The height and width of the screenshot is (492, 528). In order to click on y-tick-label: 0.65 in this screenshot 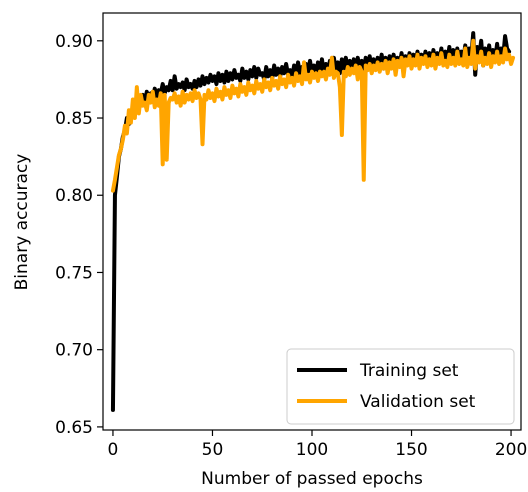, I will do `click(74, 428)`.